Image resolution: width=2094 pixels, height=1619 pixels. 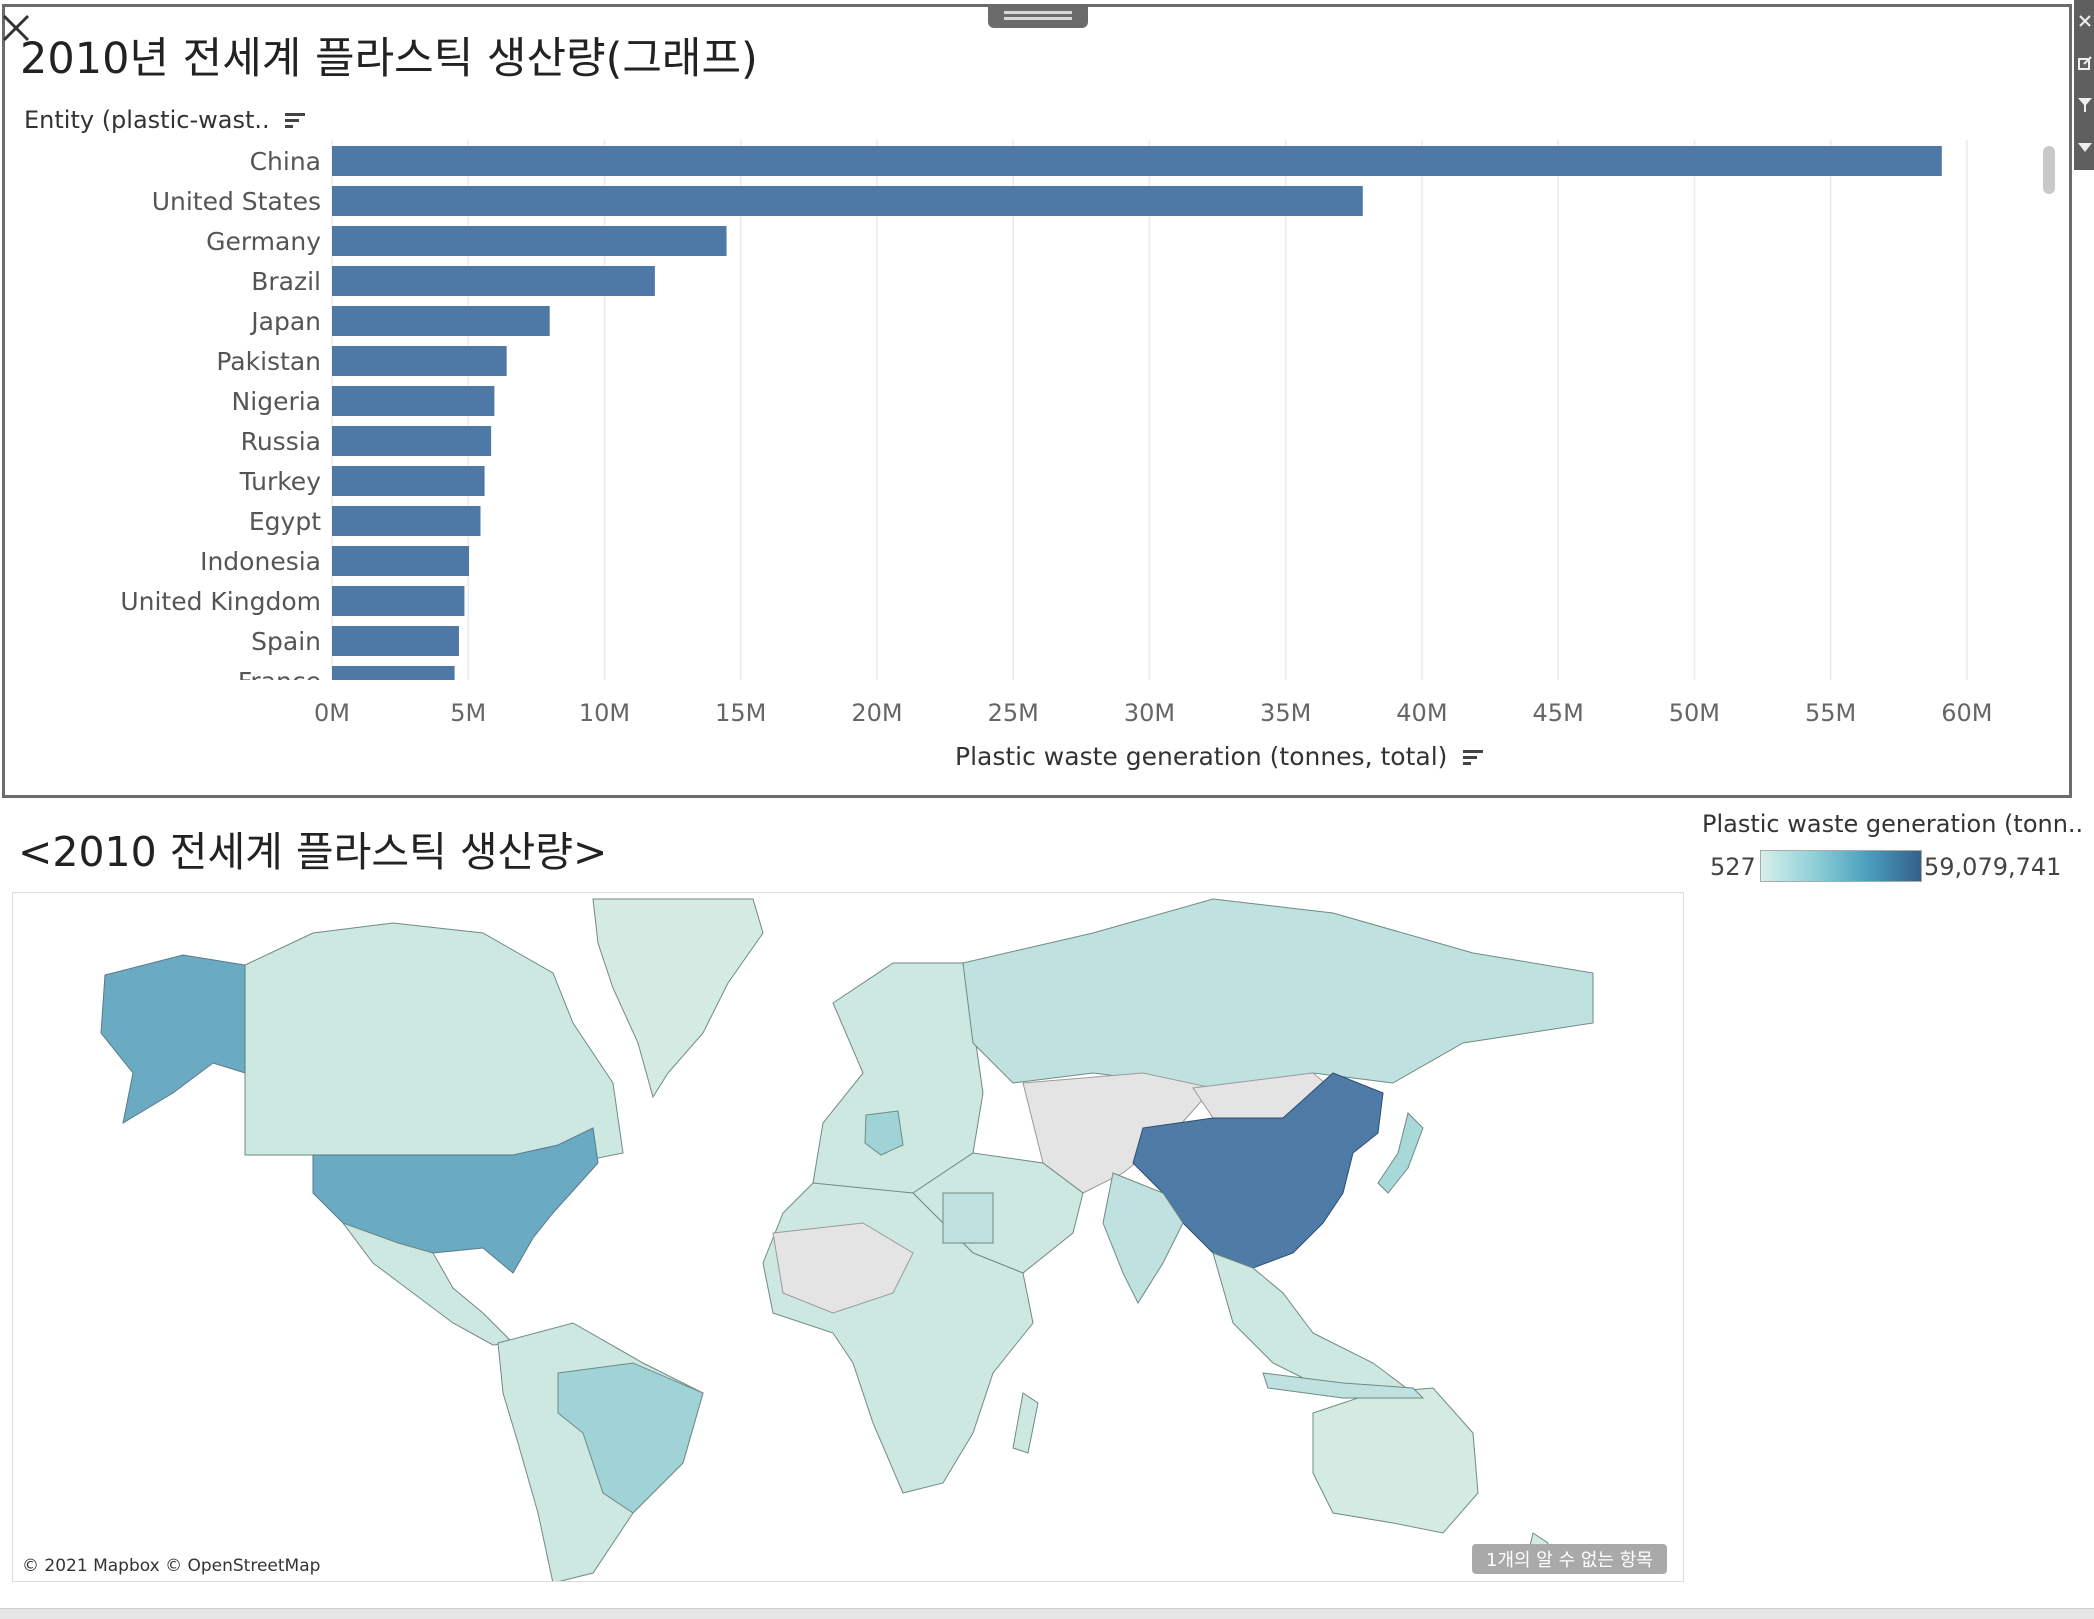 What do you see at coordinates (843, 1268) in the screenshot?
I see `map-region-sahel` at bounding box center [843, 1268].